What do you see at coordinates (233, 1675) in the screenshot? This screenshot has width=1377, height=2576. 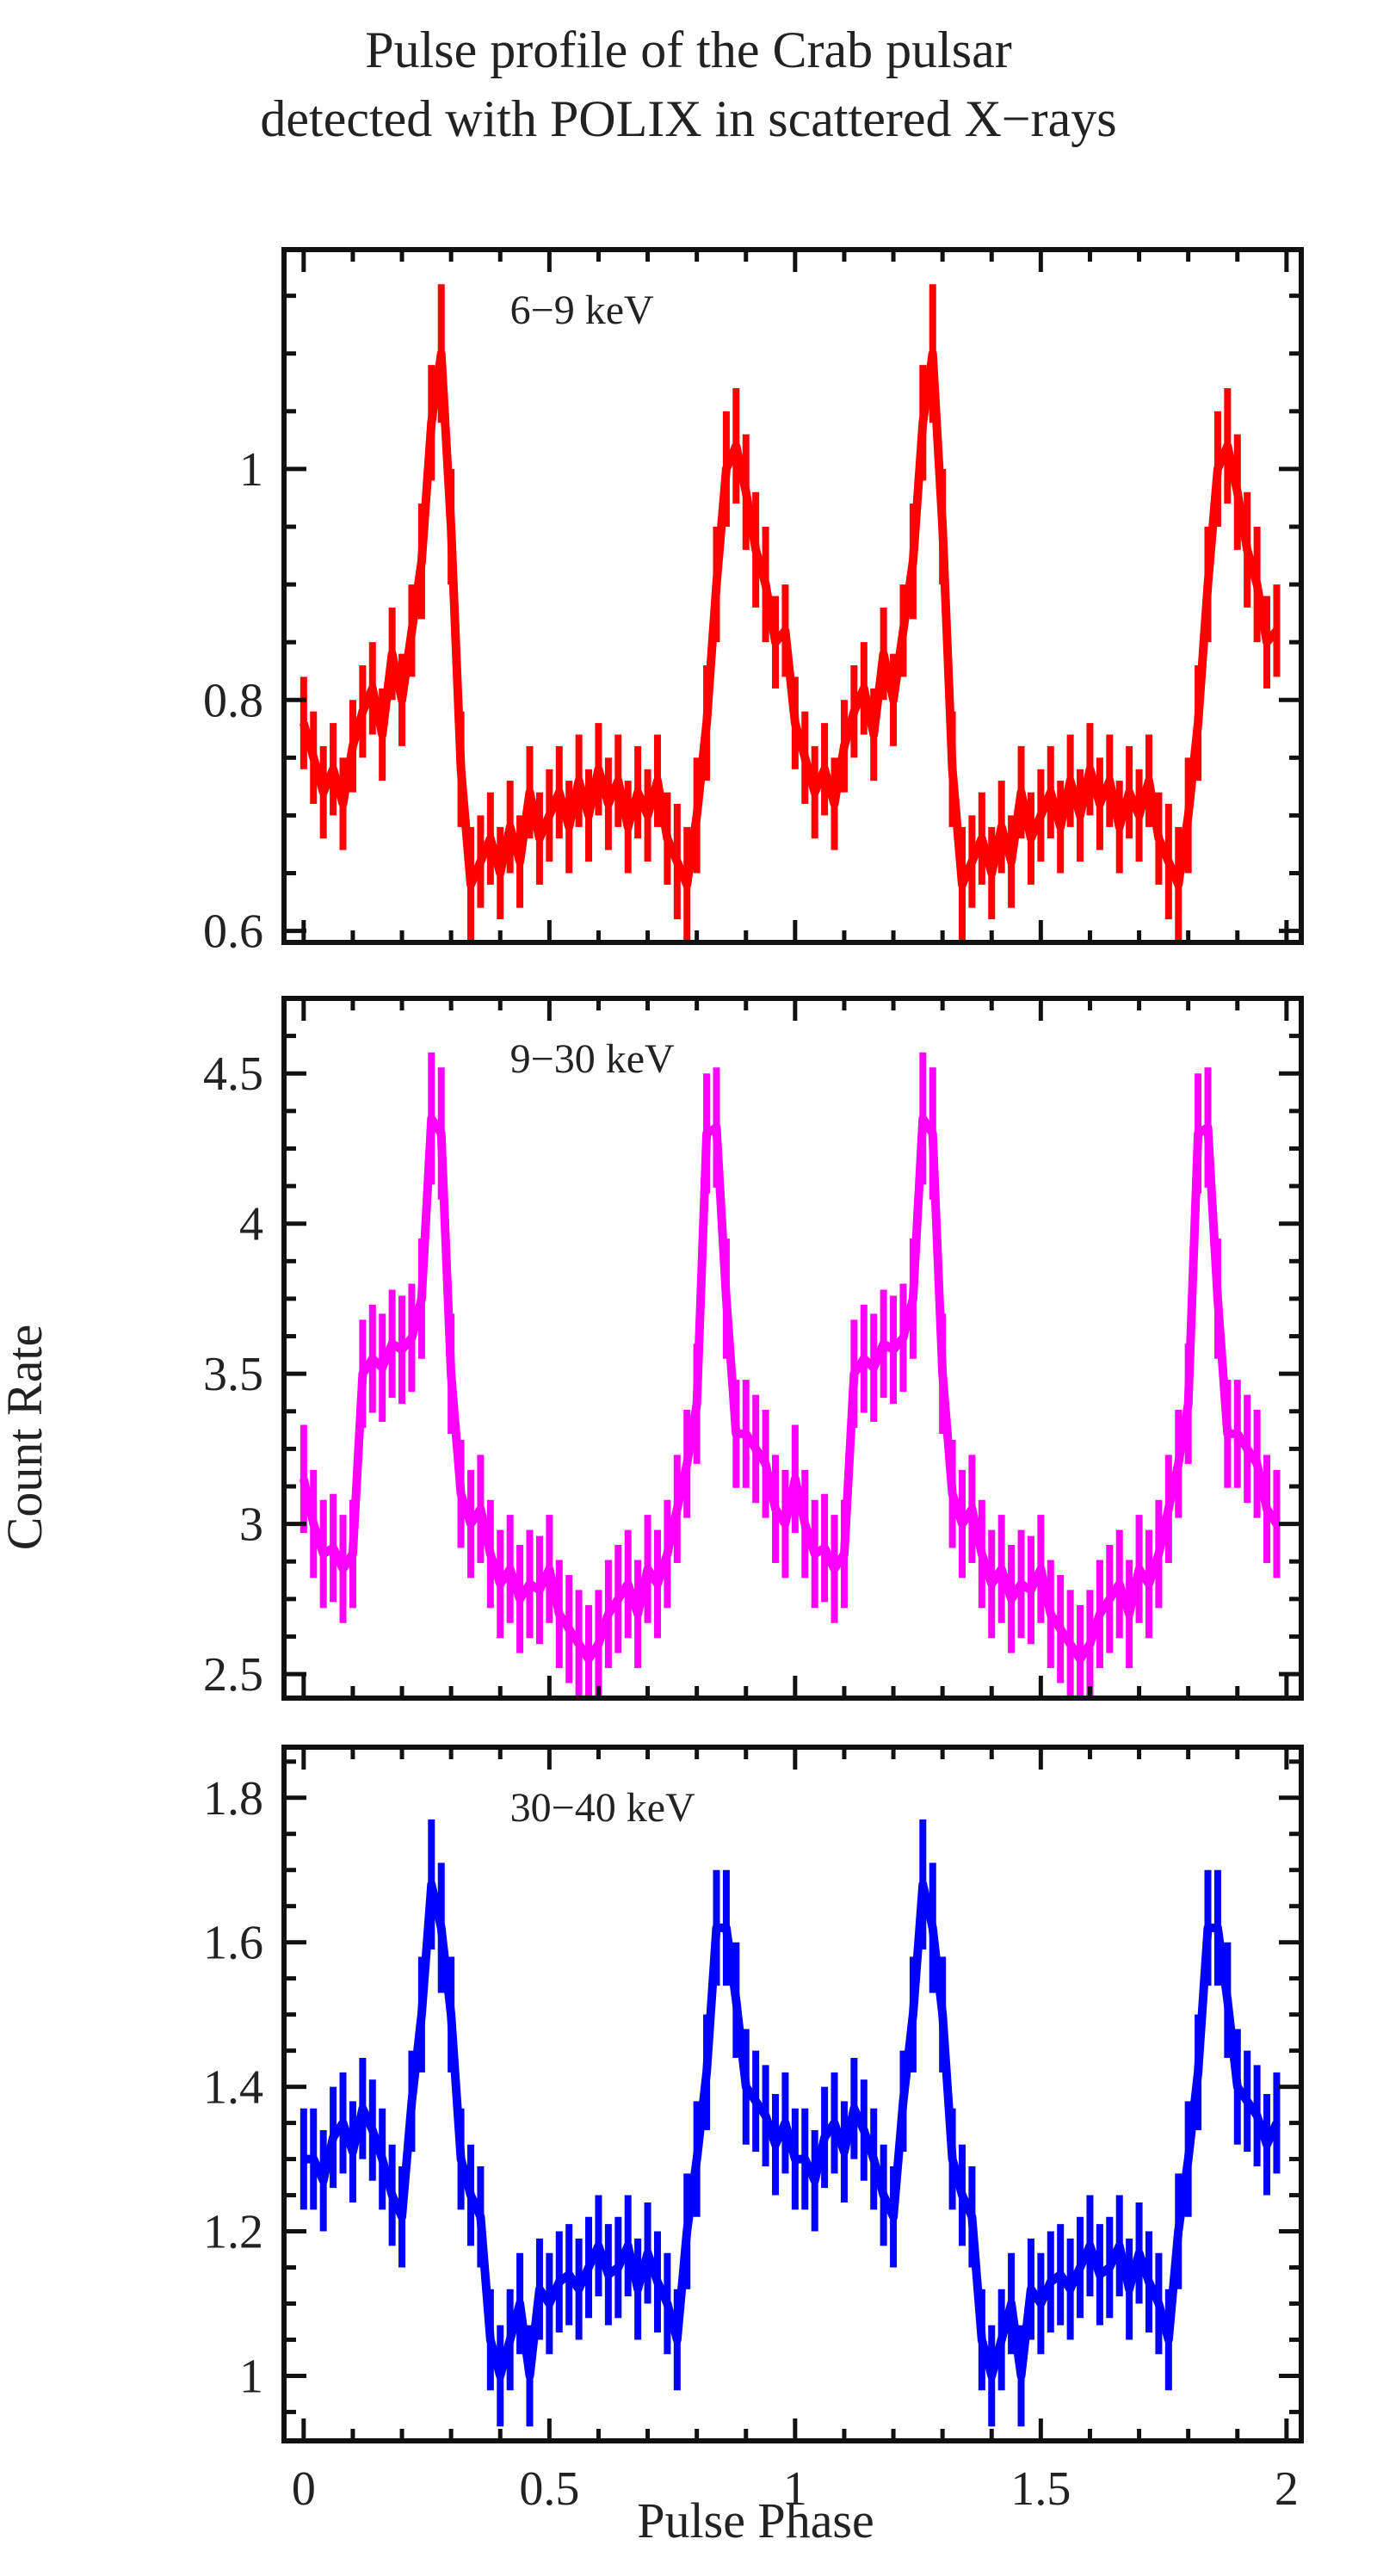 I see `y-tick-label: 2.5` at bounding box center [233, 1675].